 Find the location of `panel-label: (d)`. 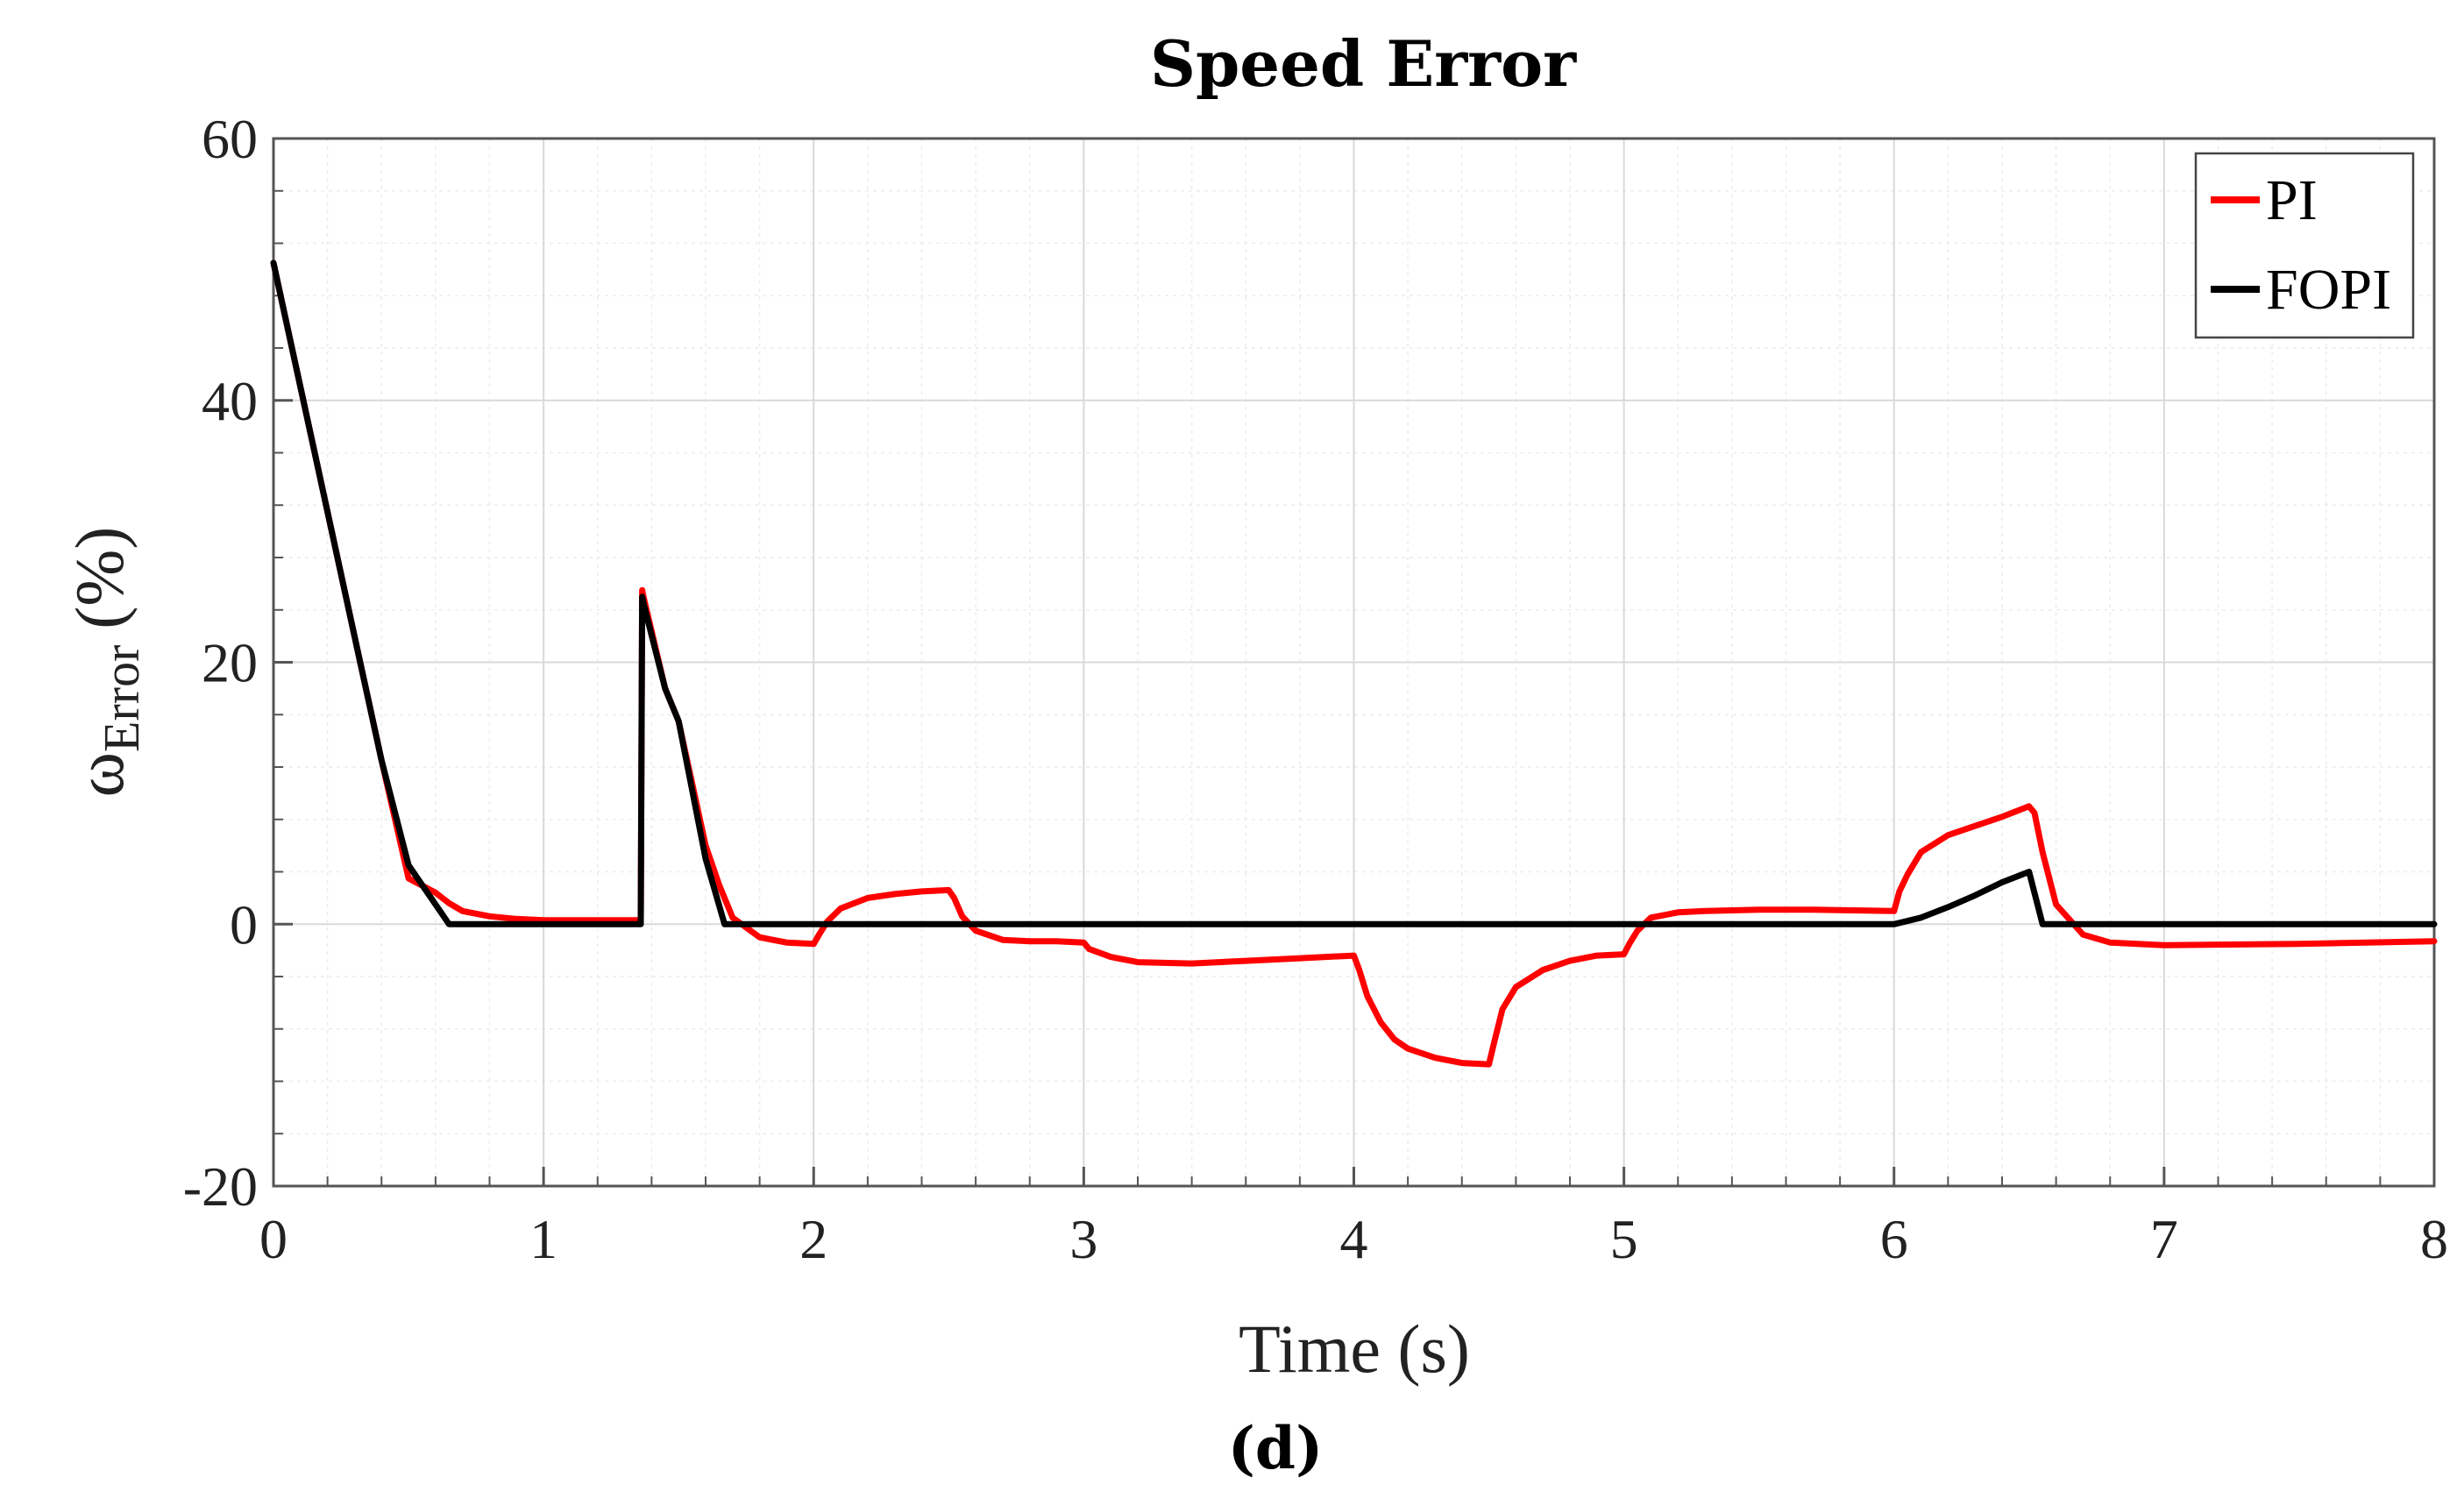

panel-label: (d) is located at coordinates (1276, 1448).